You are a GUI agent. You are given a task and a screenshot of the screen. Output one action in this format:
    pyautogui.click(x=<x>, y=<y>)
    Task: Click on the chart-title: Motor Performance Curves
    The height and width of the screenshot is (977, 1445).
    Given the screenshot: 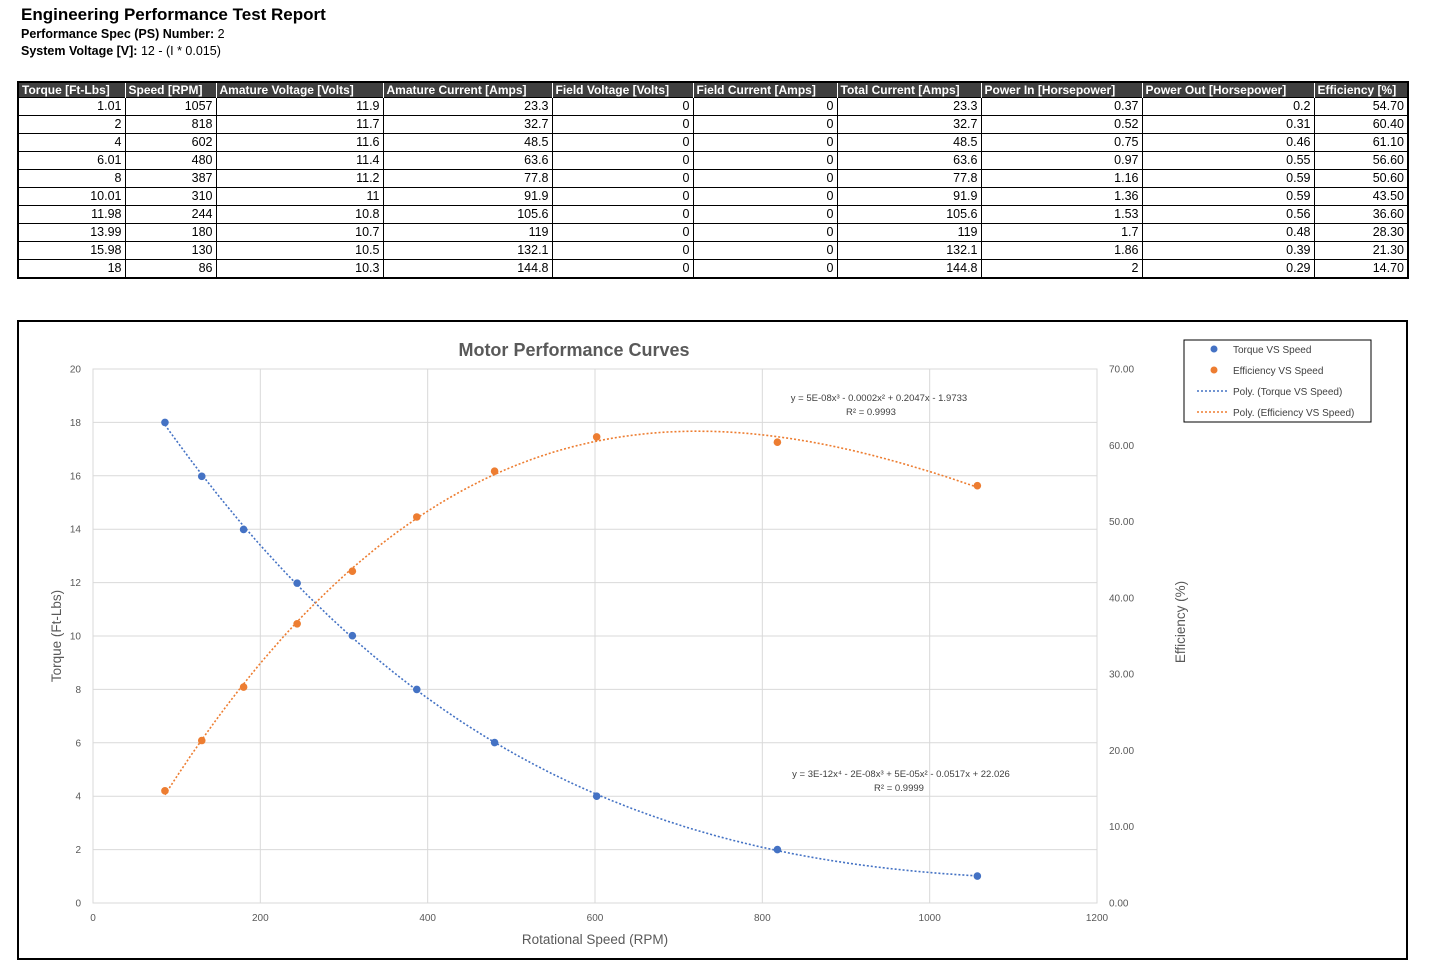 What is the action you would take?
    pyautogui.click(x=573, y=350)
    